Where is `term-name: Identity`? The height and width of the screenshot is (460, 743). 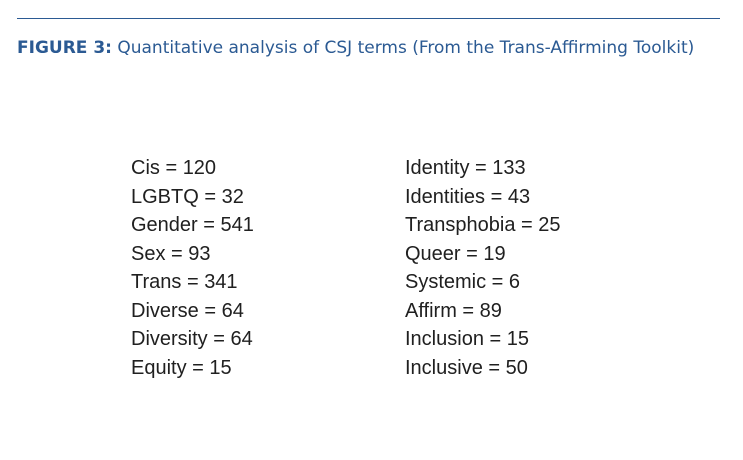 term-name: Identity is located at coordinates (437, 168).